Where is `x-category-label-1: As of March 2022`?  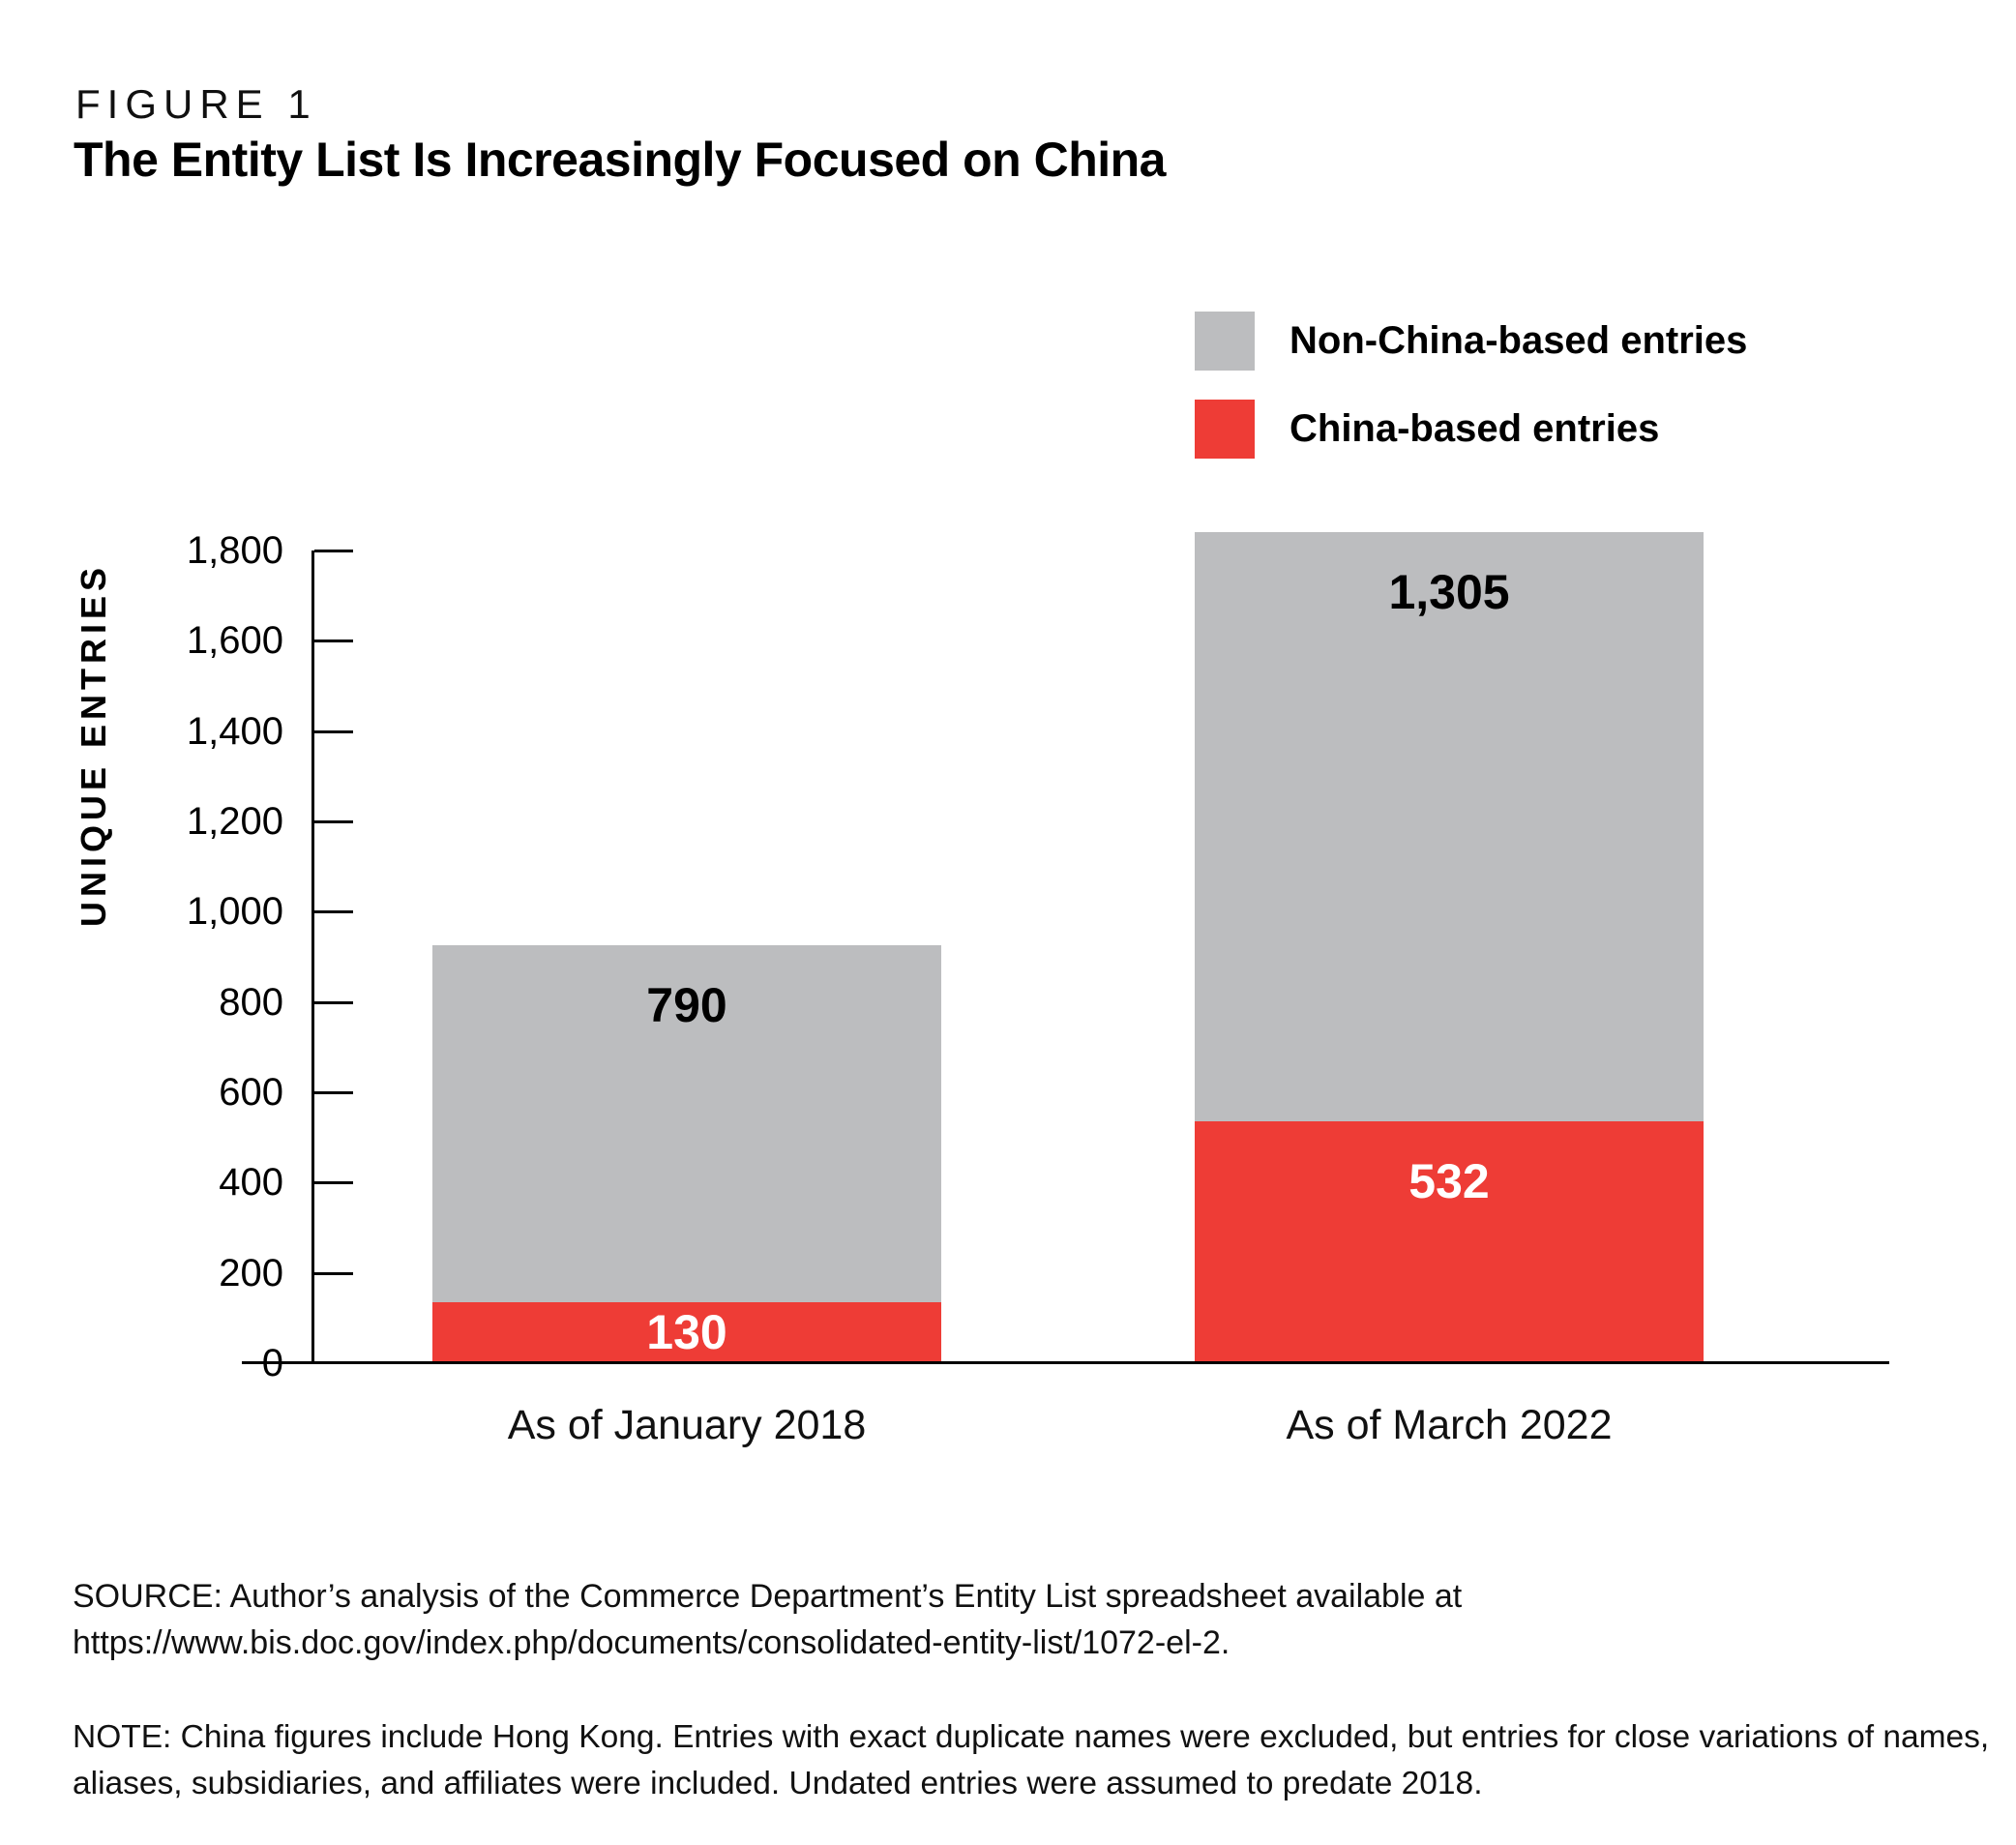
x-category-label-1: As of March 2022 is located at coordinates (1450, 1425).